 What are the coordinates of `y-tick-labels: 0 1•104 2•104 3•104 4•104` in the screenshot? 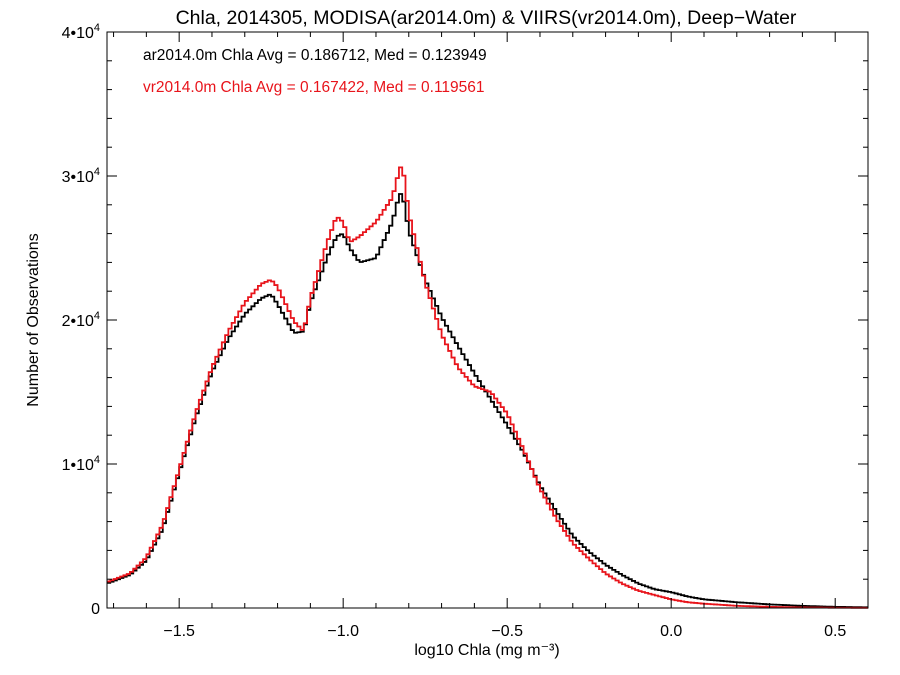 It's located at (81, 320).